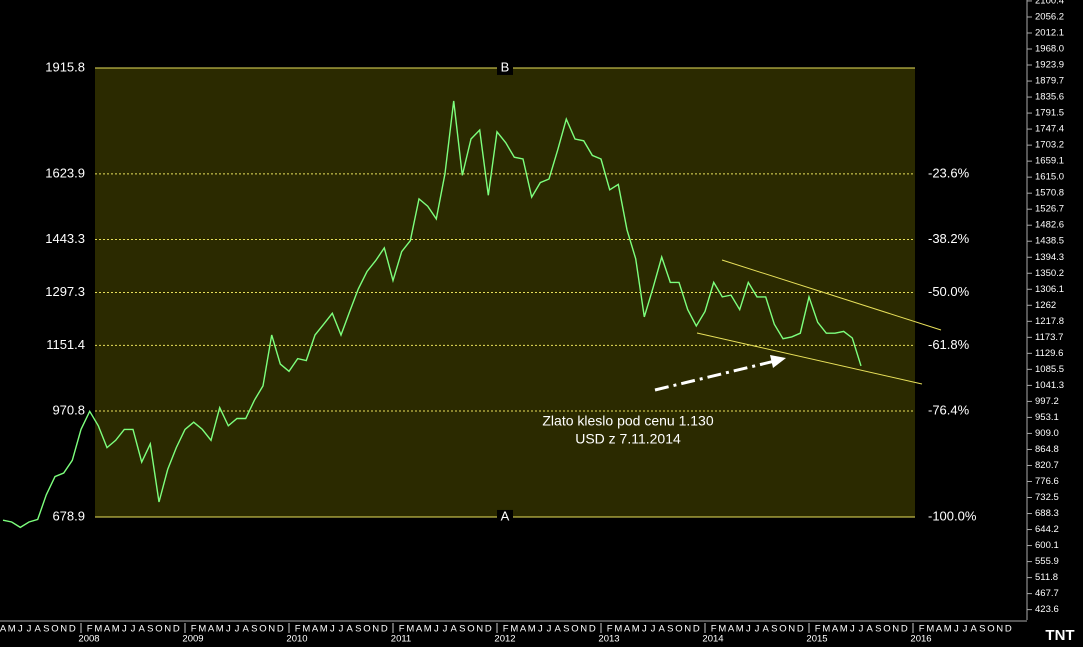 The image size is (1083, 647). I want to click on y-tick-label: 1615.0, so click(1049, 177).